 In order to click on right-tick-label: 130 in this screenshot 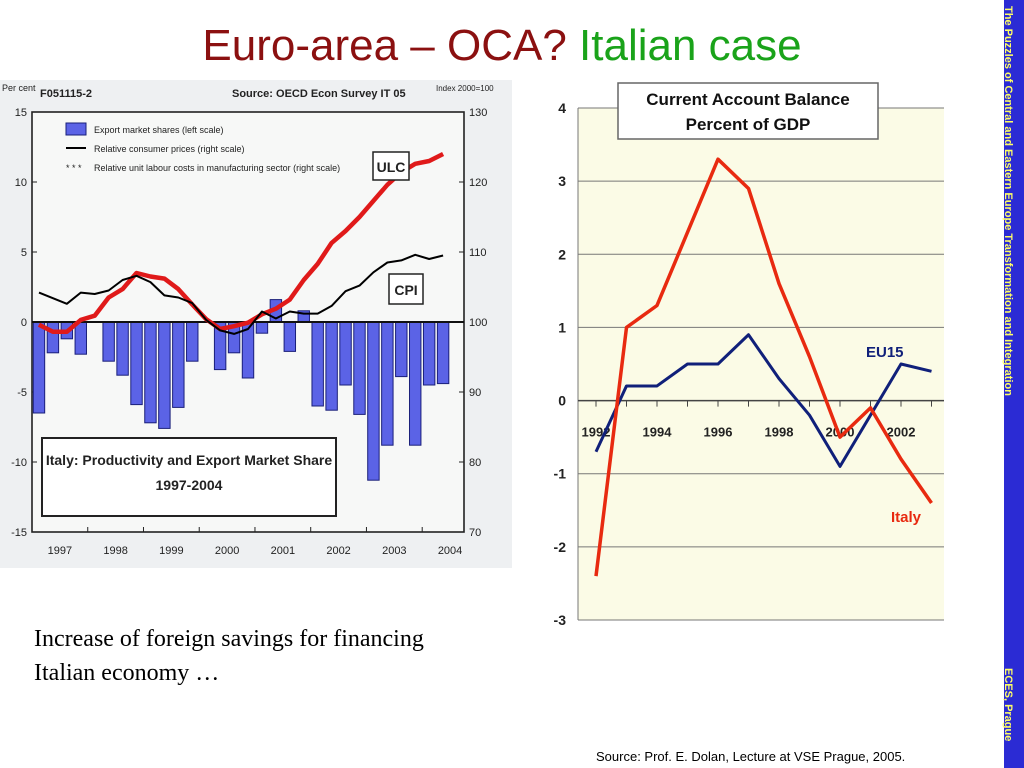, I will do `click(478, 113)`.